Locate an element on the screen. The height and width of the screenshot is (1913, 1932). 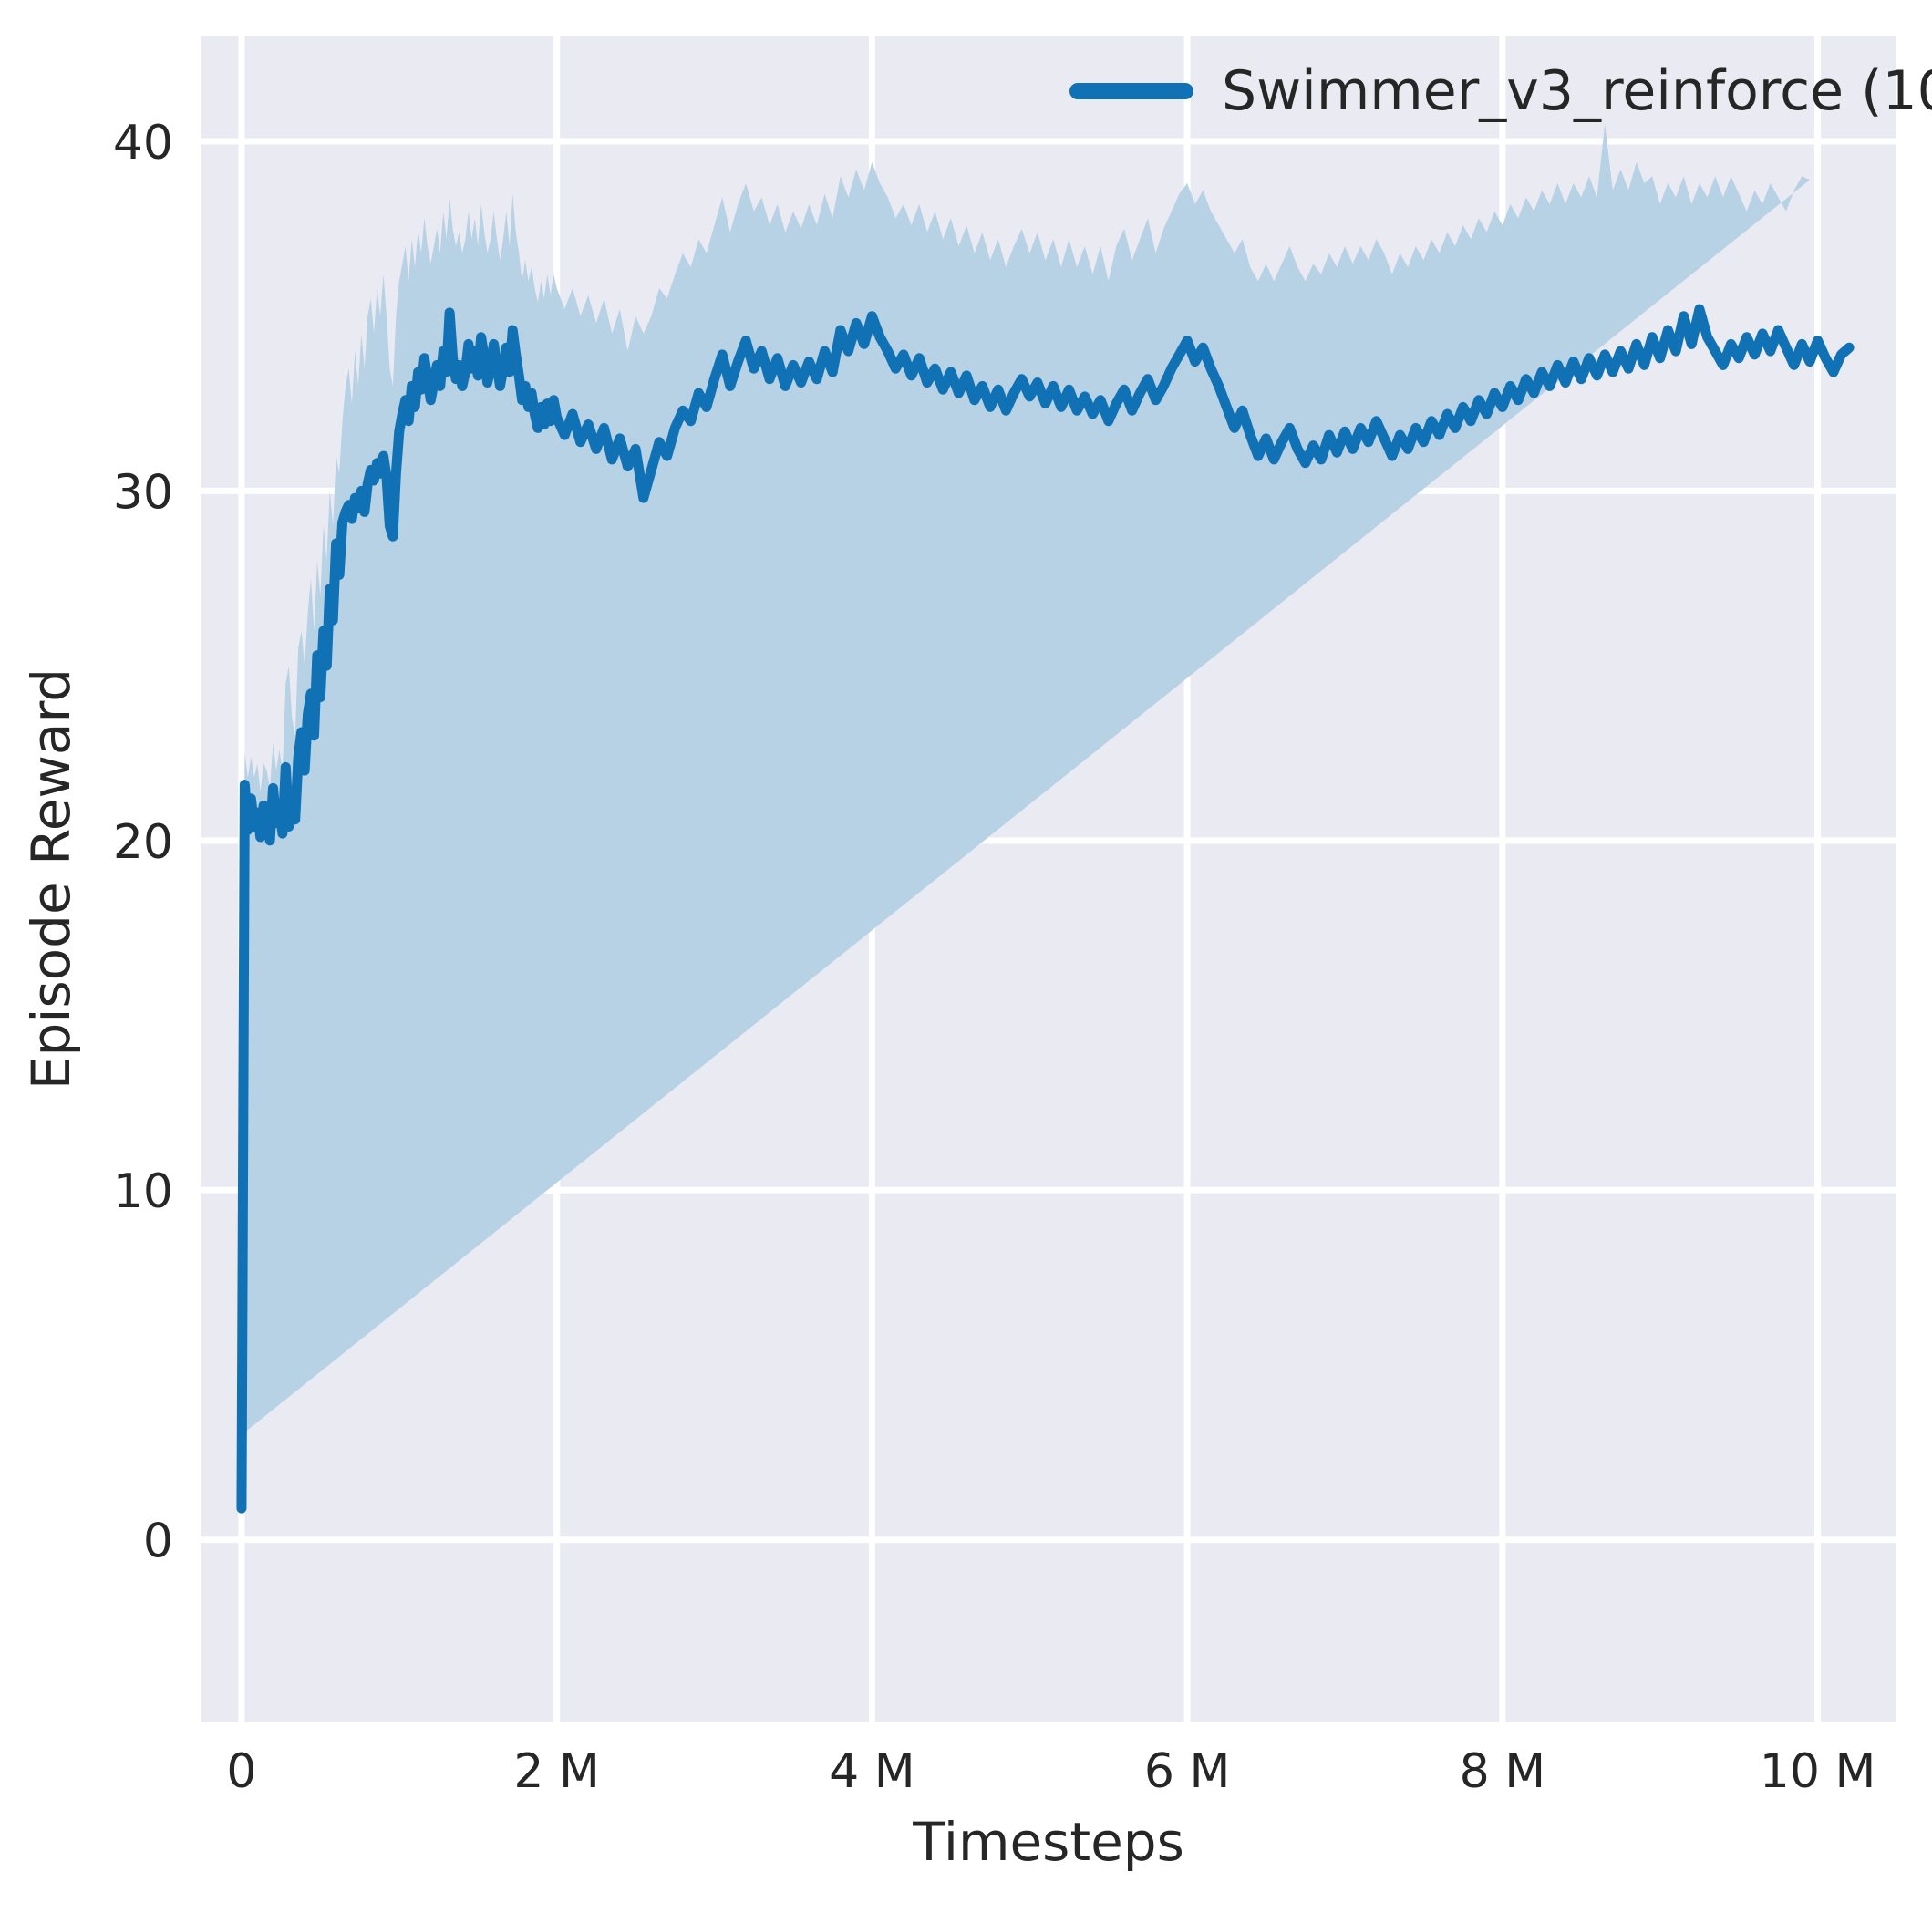
y-axis-title: Episode Reward is located at coordinates (51, 879).